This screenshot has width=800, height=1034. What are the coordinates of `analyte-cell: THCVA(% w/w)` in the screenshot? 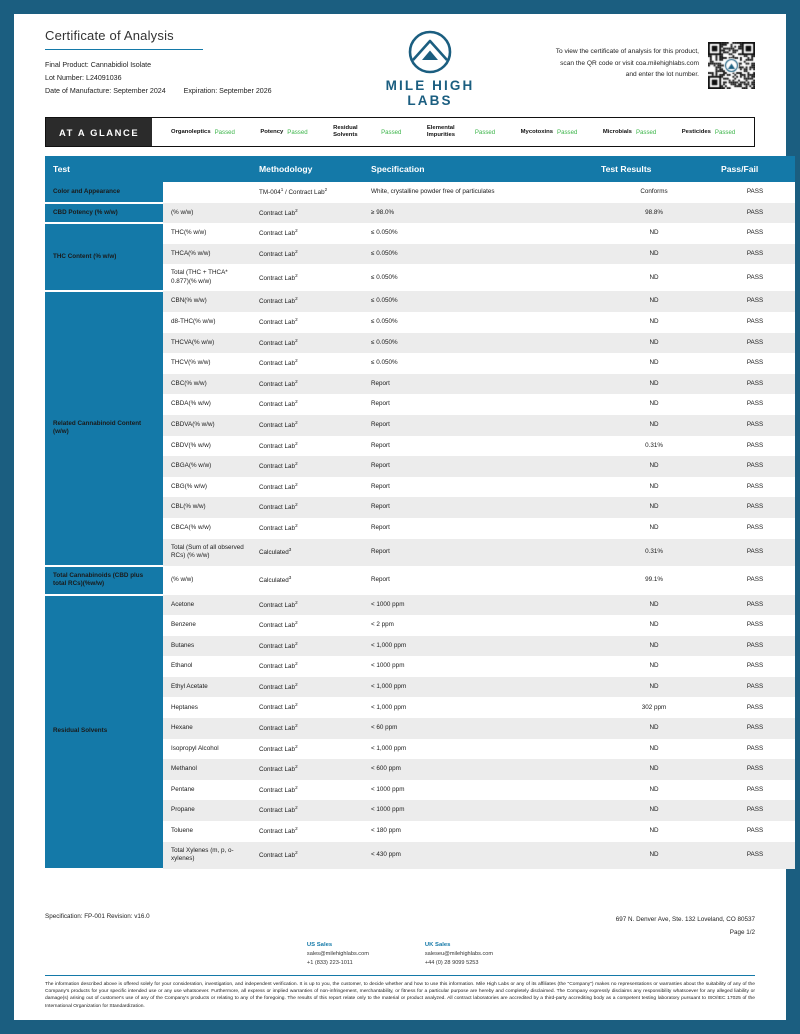 It's located at (207, 343).